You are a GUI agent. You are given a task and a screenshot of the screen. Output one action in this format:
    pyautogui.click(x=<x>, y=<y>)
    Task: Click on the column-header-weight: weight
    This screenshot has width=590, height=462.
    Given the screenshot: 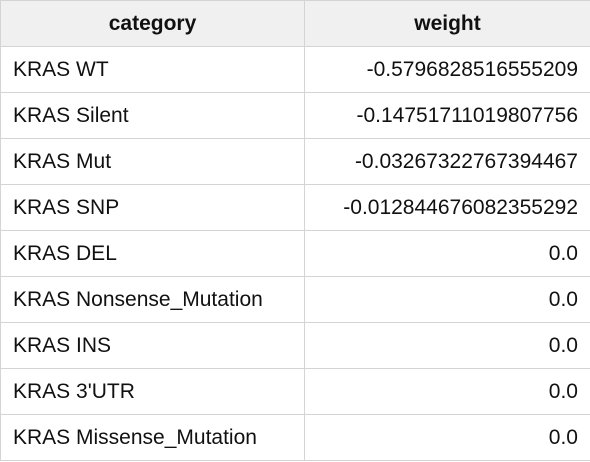 What is the action you would take?
    pyautogui.click(x=447, y=23)
    